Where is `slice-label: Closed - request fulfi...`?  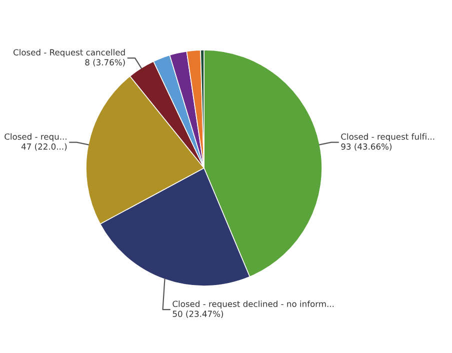 slice-label: Closed - request fulfi... is located at coordinates (387, 137).